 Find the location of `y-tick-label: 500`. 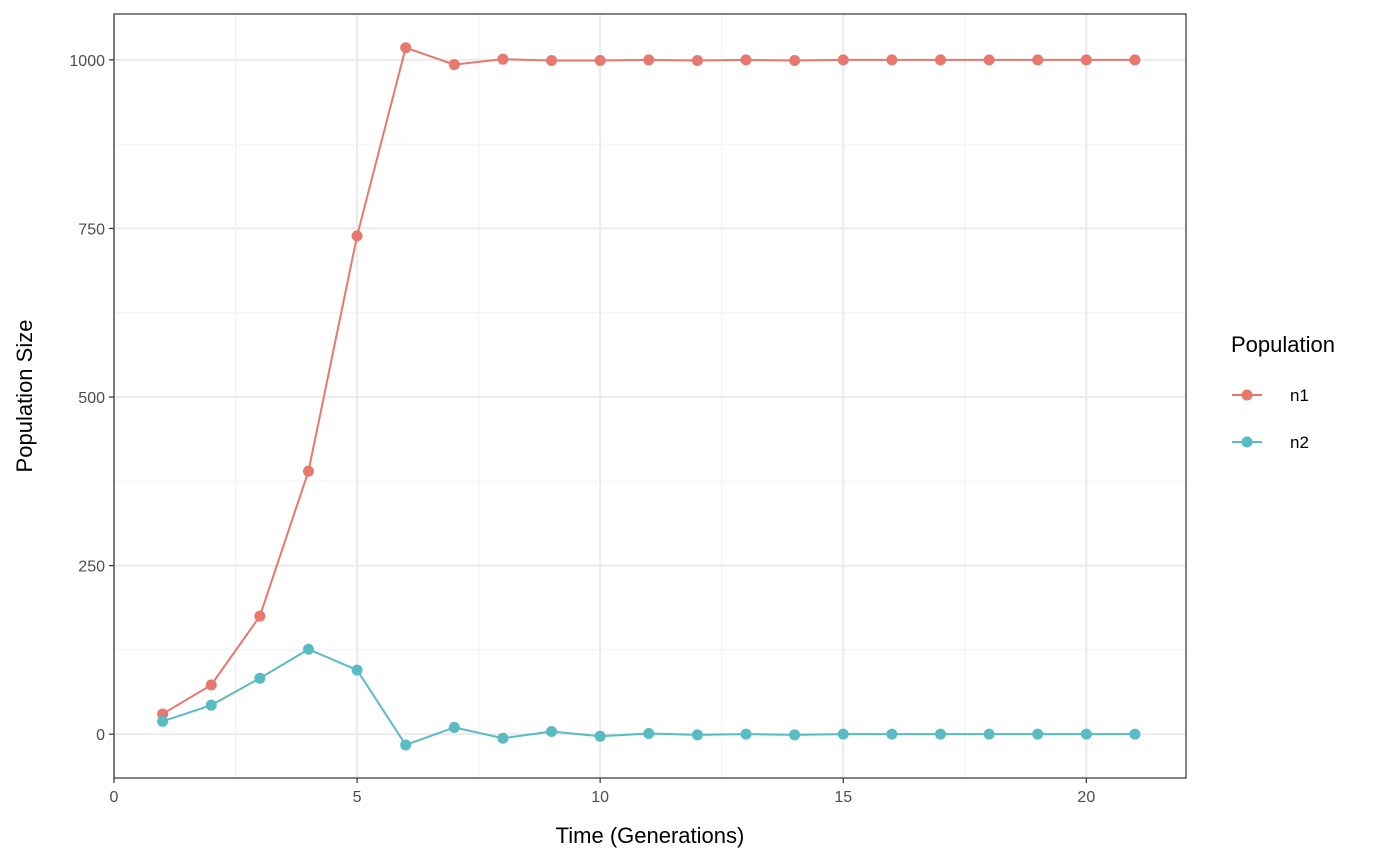

y-tick-label: 500 is located at coordinates (91, 398).